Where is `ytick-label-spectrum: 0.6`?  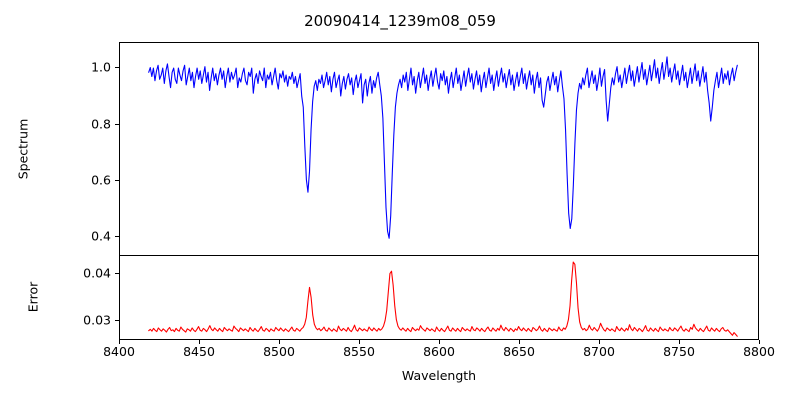 ytick-label-spectrum: 0.6 is located at coordinates (101, 180).